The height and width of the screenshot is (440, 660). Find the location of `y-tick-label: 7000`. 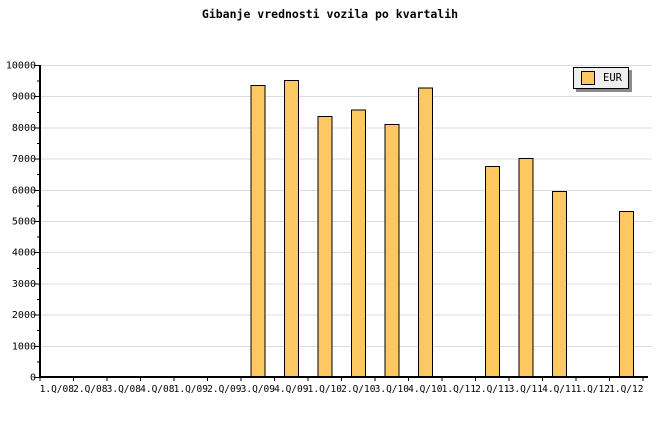

y-tick-label: 7000 is located at coordinates (24, 159).